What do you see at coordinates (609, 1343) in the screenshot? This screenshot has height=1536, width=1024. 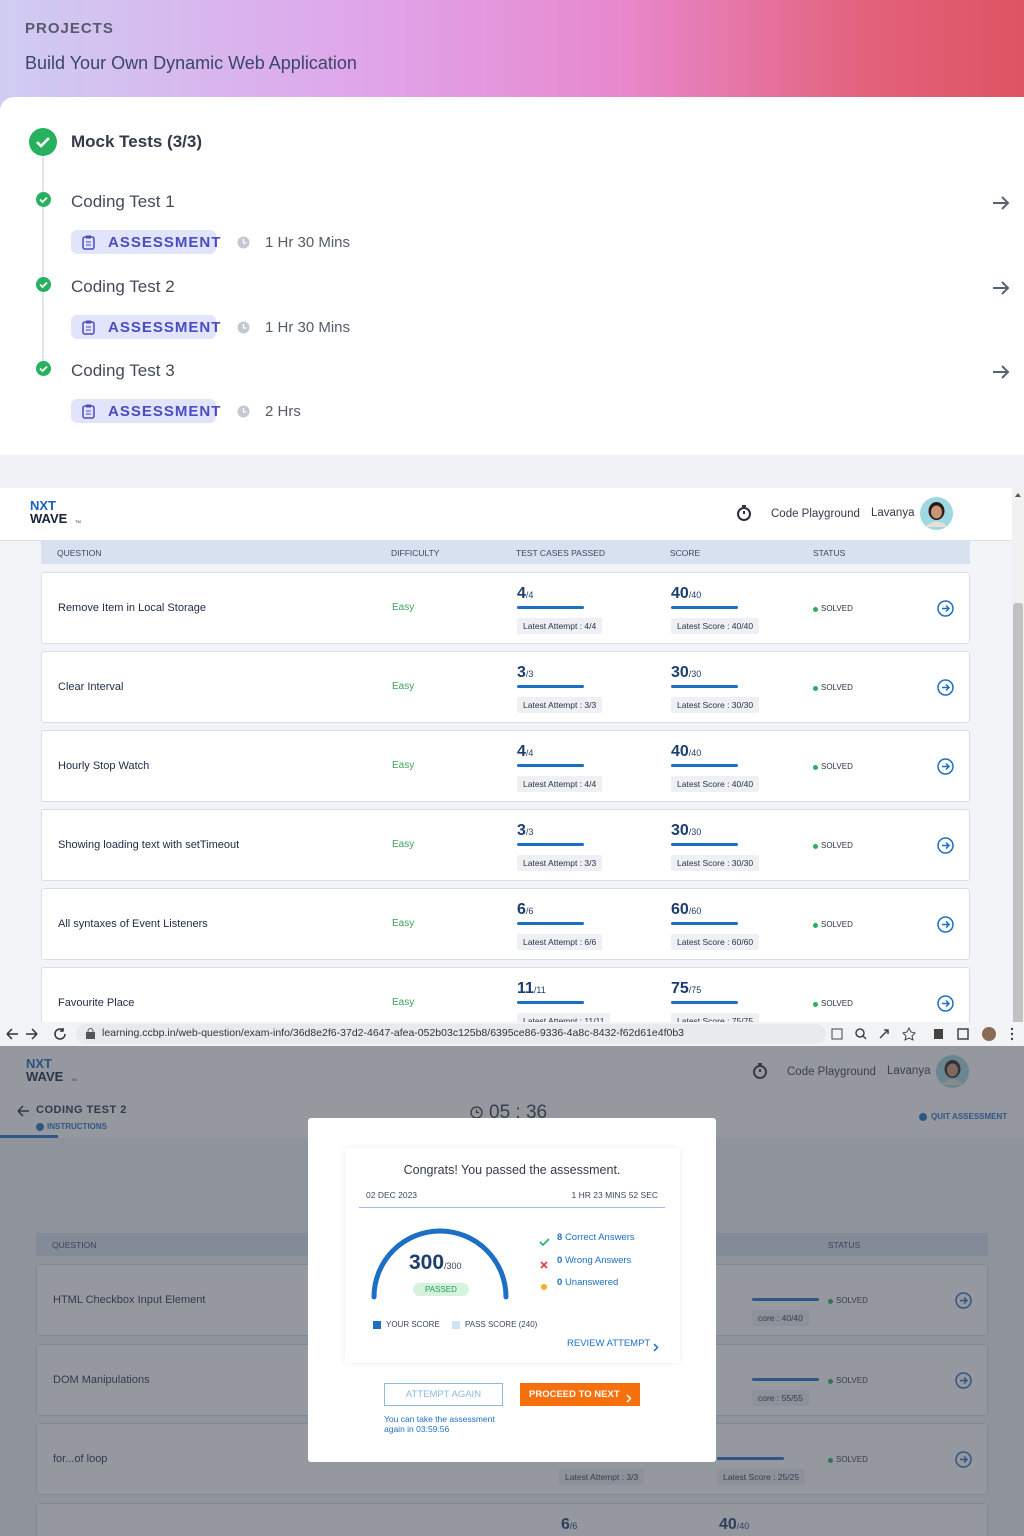 I see `review-link: REVIEW ATTEMPT` at bounding box center [609, 1343].